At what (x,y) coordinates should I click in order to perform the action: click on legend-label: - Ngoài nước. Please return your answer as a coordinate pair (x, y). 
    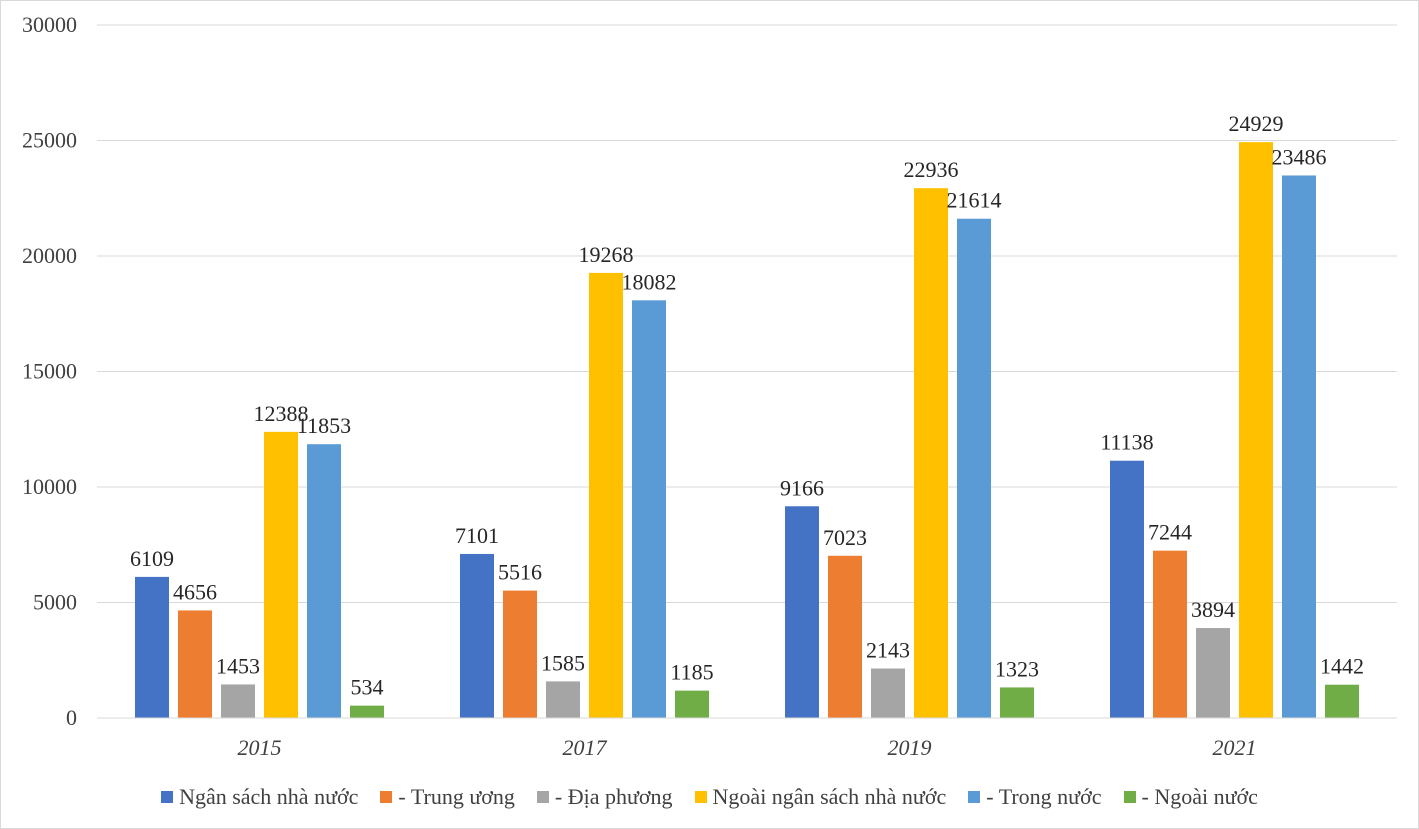
    Looking at the image, I should click on (1199, 796).